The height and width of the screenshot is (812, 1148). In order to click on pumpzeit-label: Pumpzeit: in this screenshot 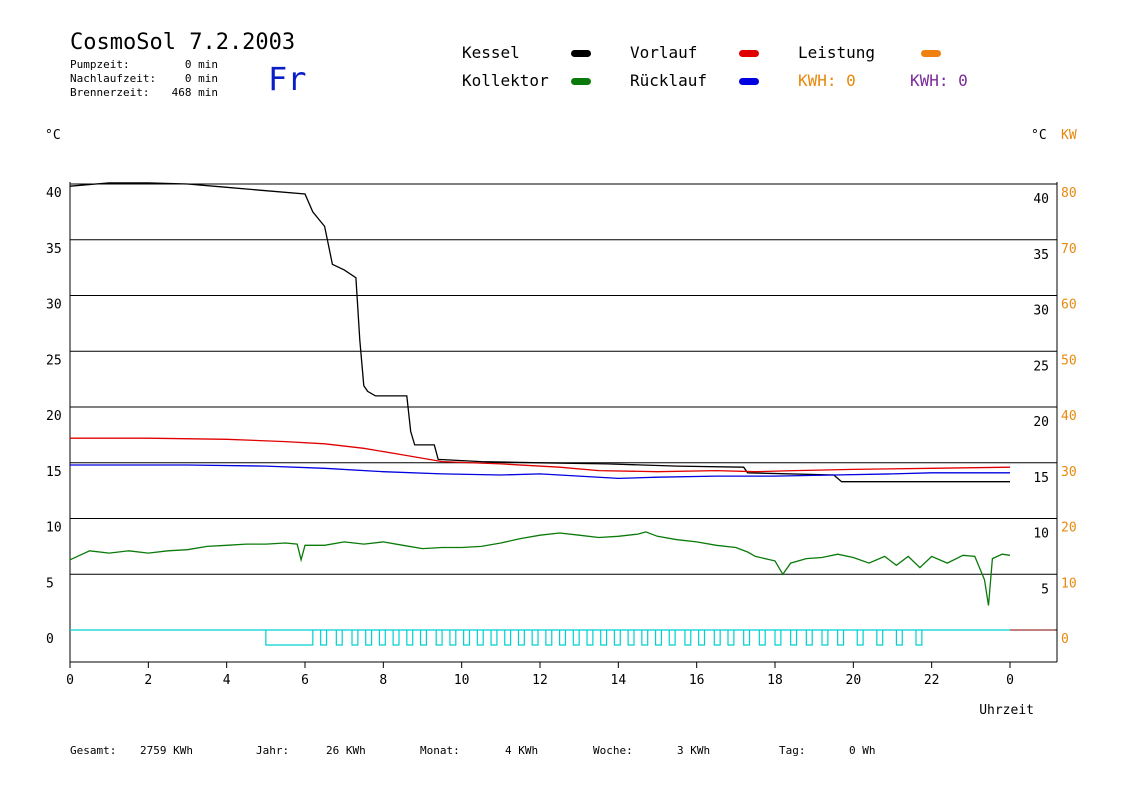, I will do `click(100, 64)`.